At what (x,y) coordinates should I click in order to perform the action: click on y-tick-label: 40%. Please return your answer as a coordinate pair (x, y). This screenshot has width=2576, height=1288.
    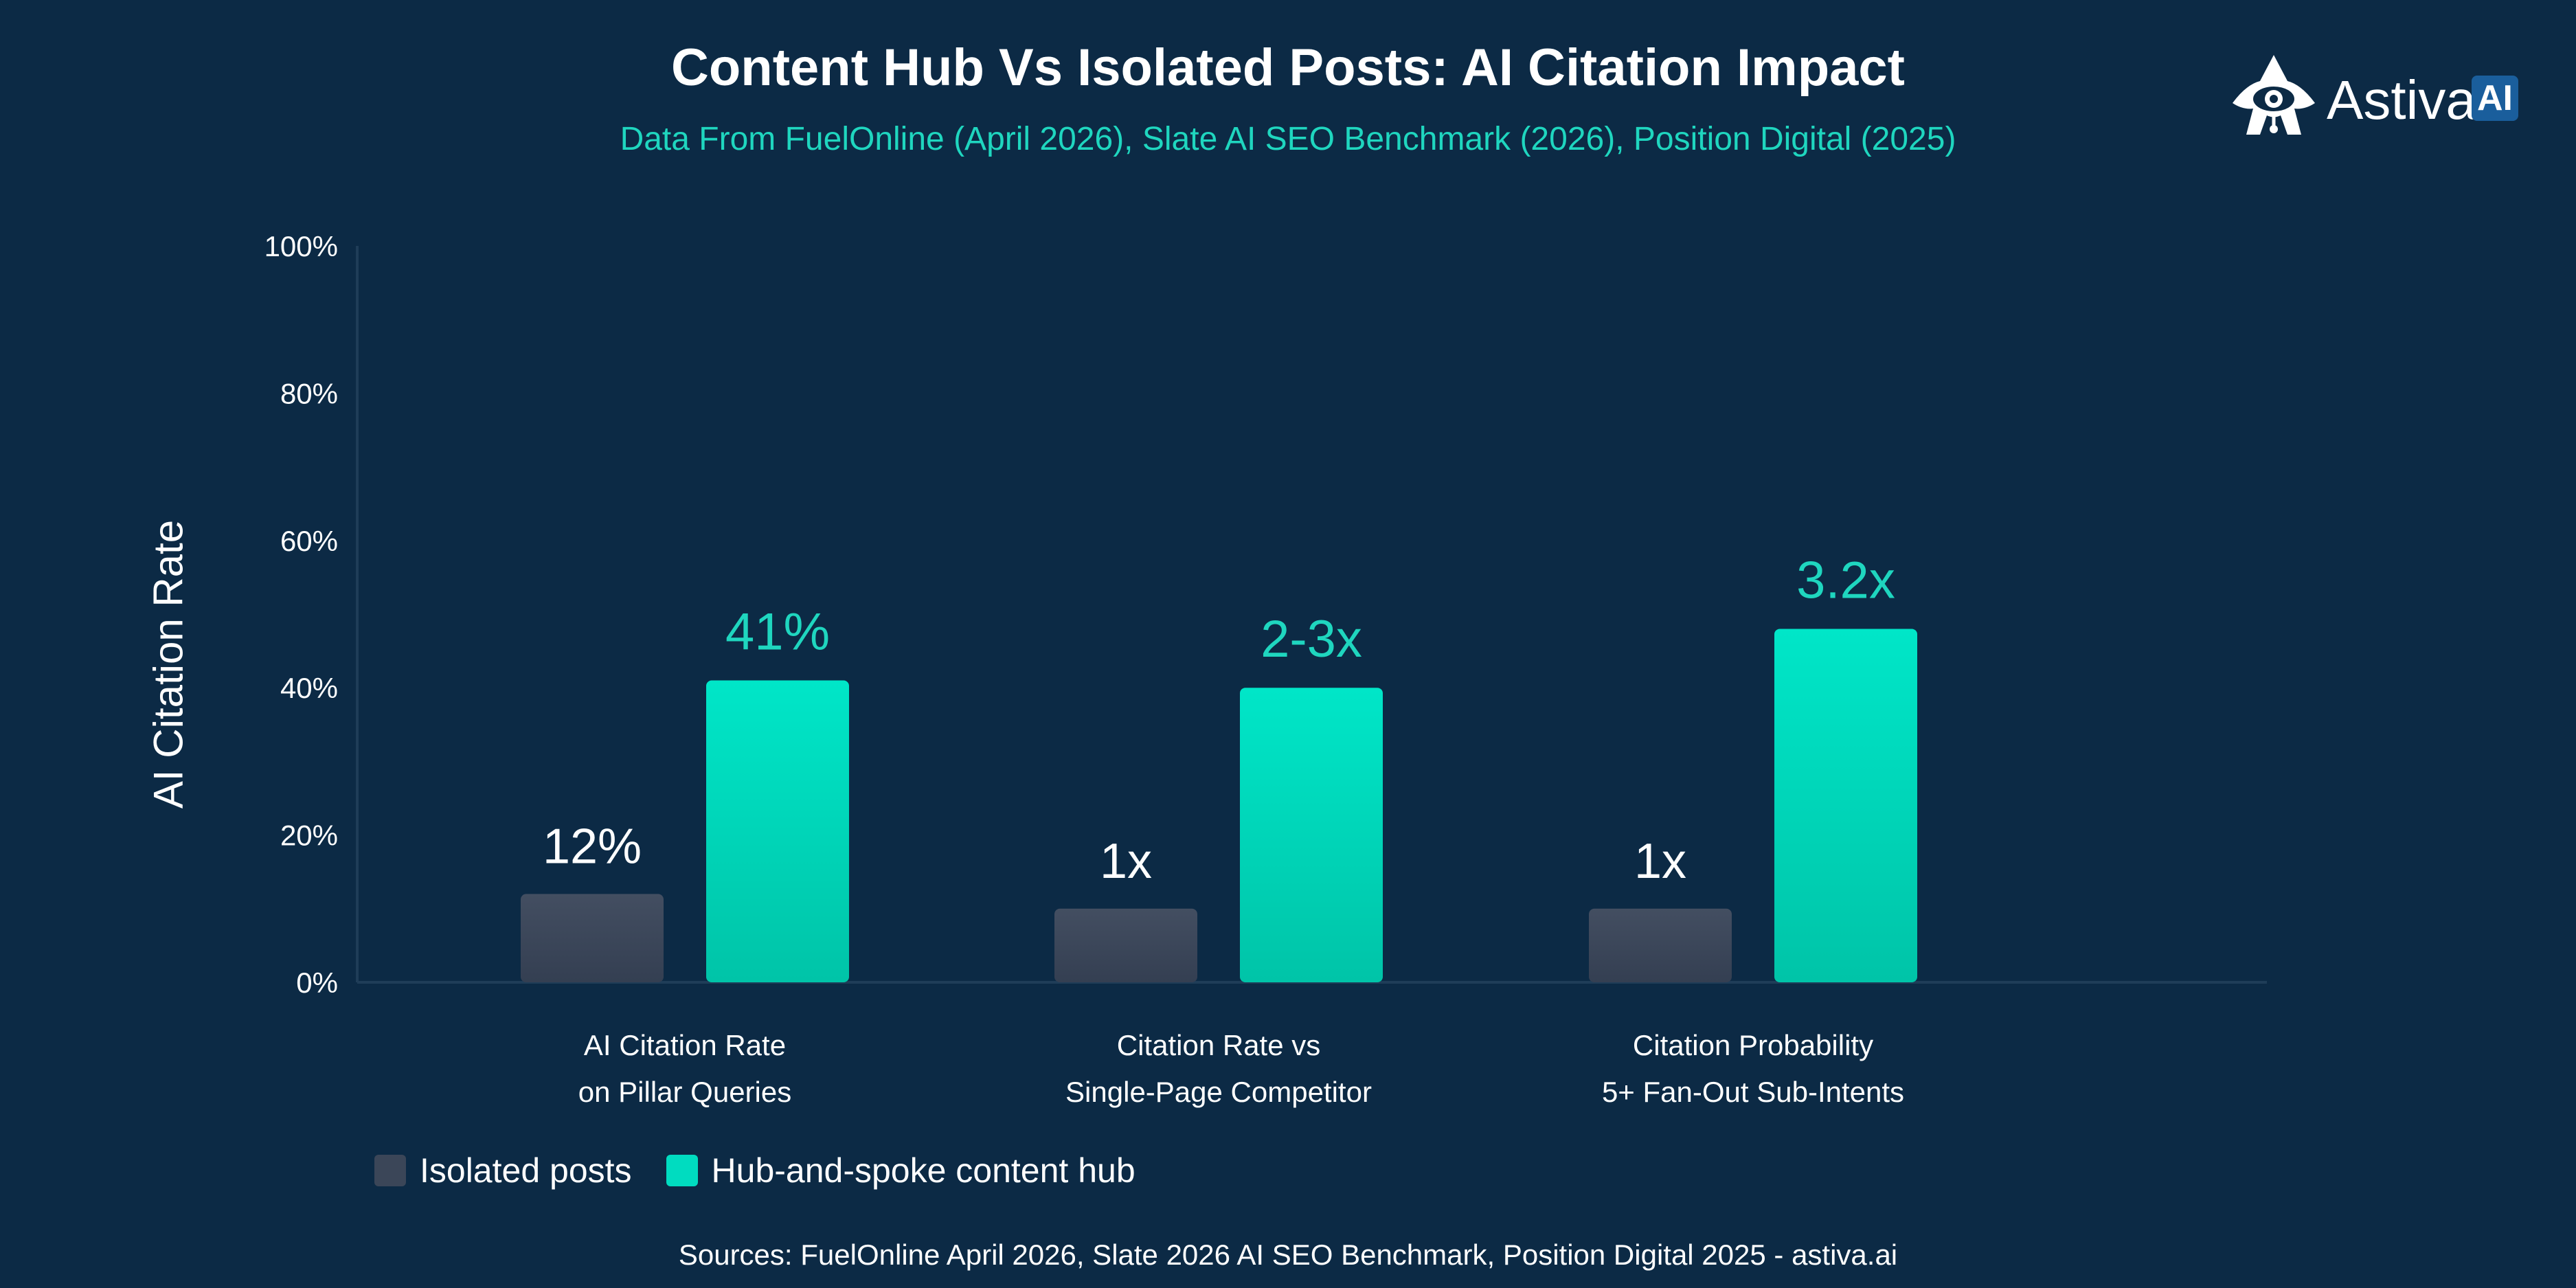
    Looking at the image, I should click on (309, 688).